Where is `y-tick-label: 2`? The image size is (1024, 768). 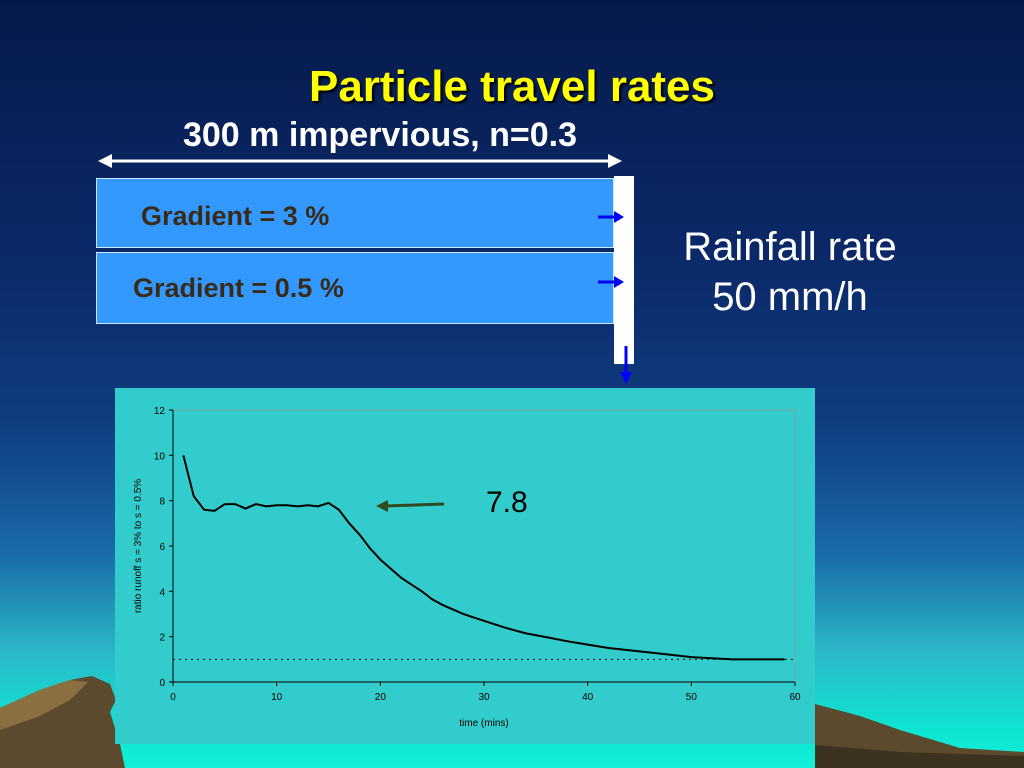
y-tick-label: 2 is located at coordinates (162, 638).